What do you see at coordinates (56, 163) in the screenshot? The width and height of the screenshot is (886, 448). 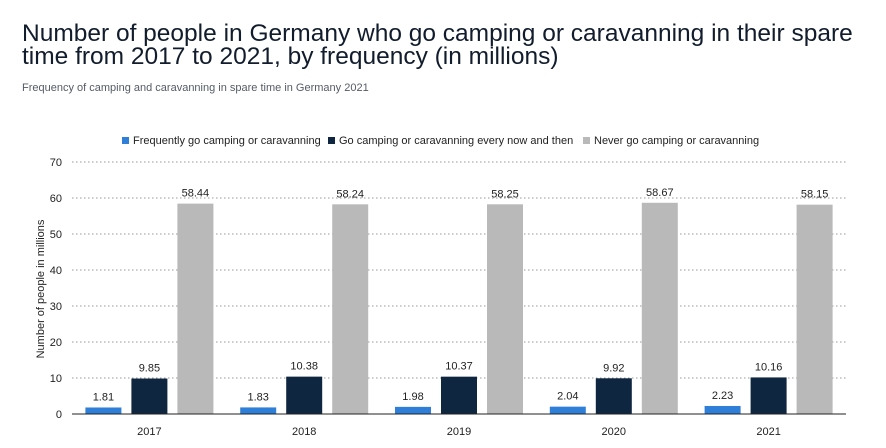 I see `y-tick-label-70: 70` at bounding box center [56, 163].